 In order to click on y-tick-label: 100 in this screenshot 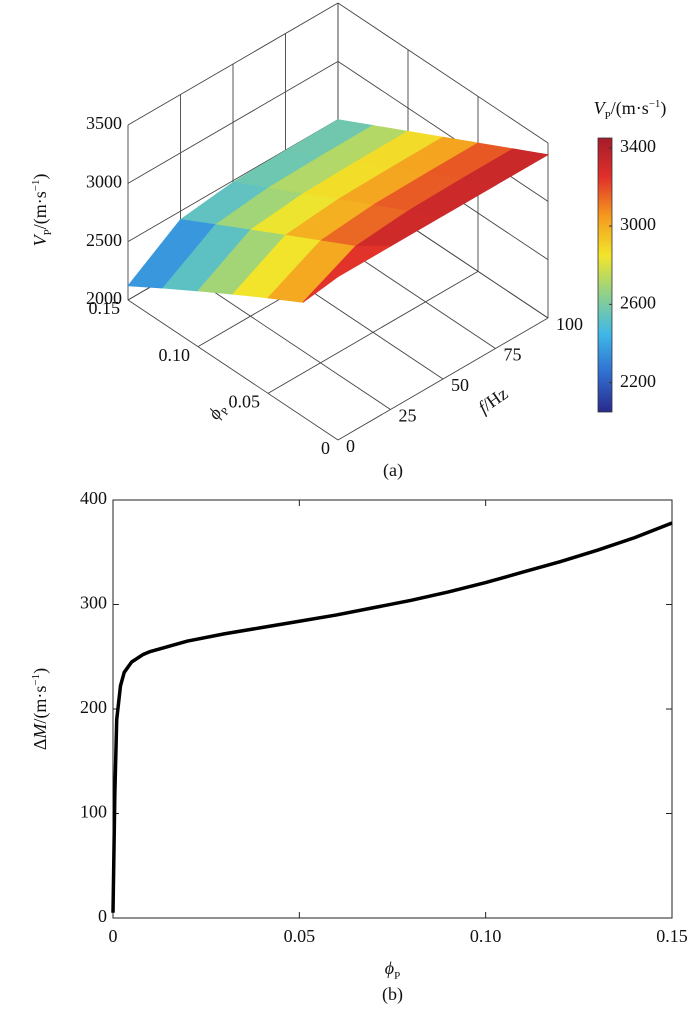, I will do `click(93, 812)`.